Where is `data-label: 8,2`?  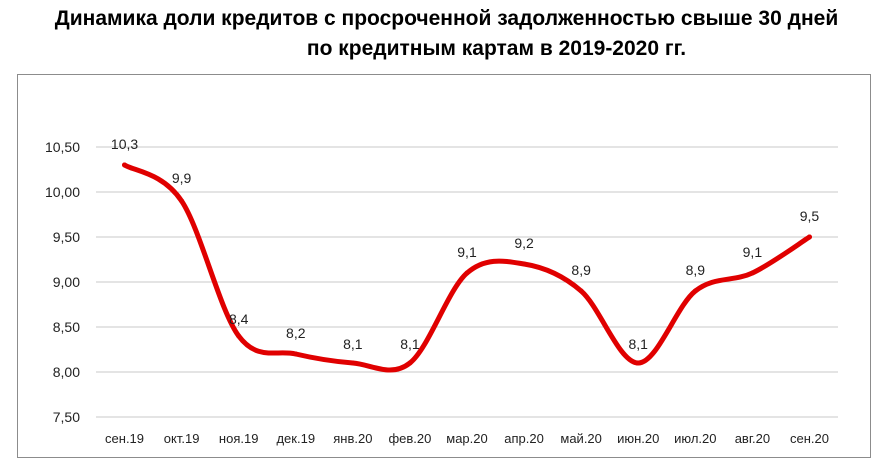 data-label: 8,2 is located at coordinates (296, 333).